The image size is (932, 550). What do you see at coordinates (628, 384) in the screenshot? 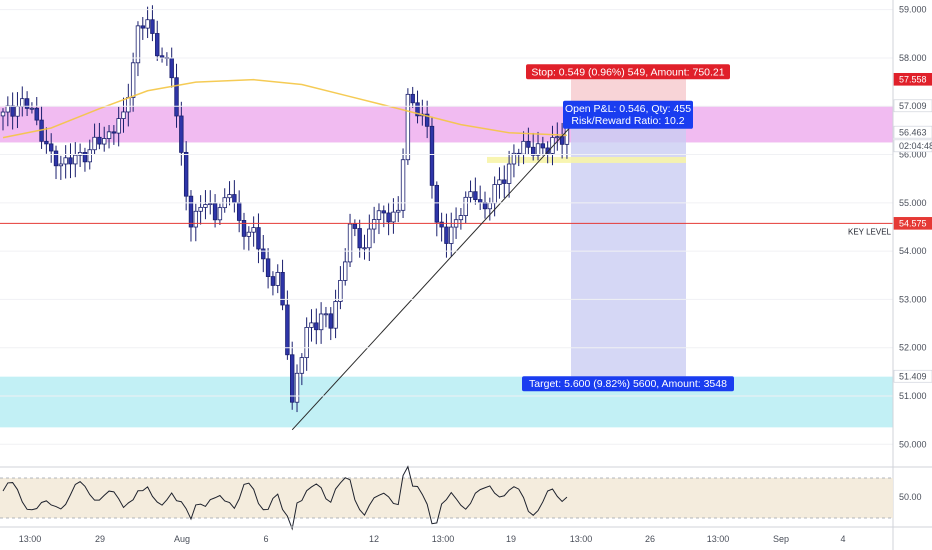
I see `target-label-text: Target: 5.600 (9.82%) 5600, Amount: 3548` at bounding box center [628, 384].